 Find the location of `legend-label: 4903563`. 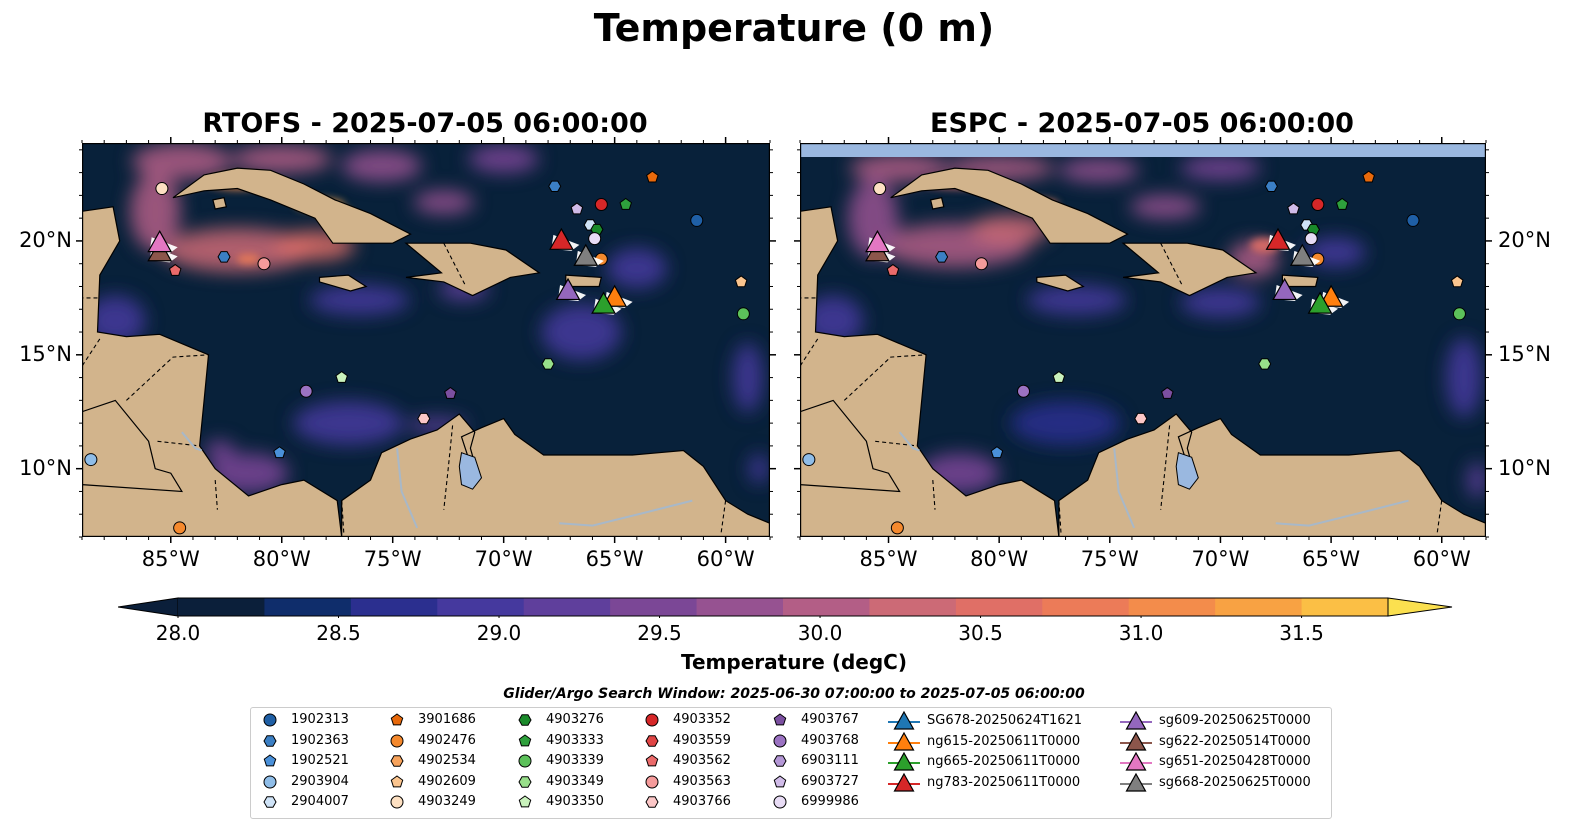

legend-label: 4903563 is located at coordinates (702, 781).